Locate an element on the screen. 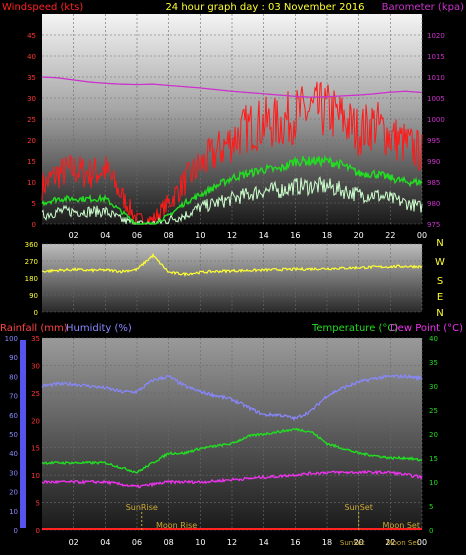  rainfall-tick: 15 is located at coordinates (35, 449).